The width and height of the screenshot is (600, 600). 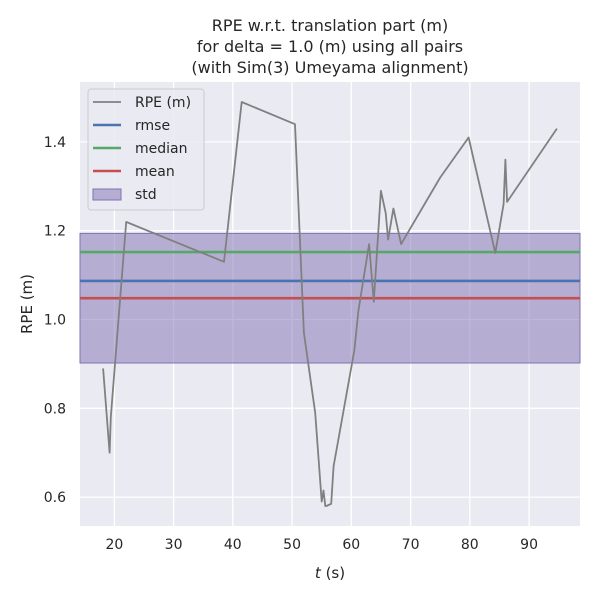 I want to click on x-axis-label: t (s), so click(x=330, y=573).